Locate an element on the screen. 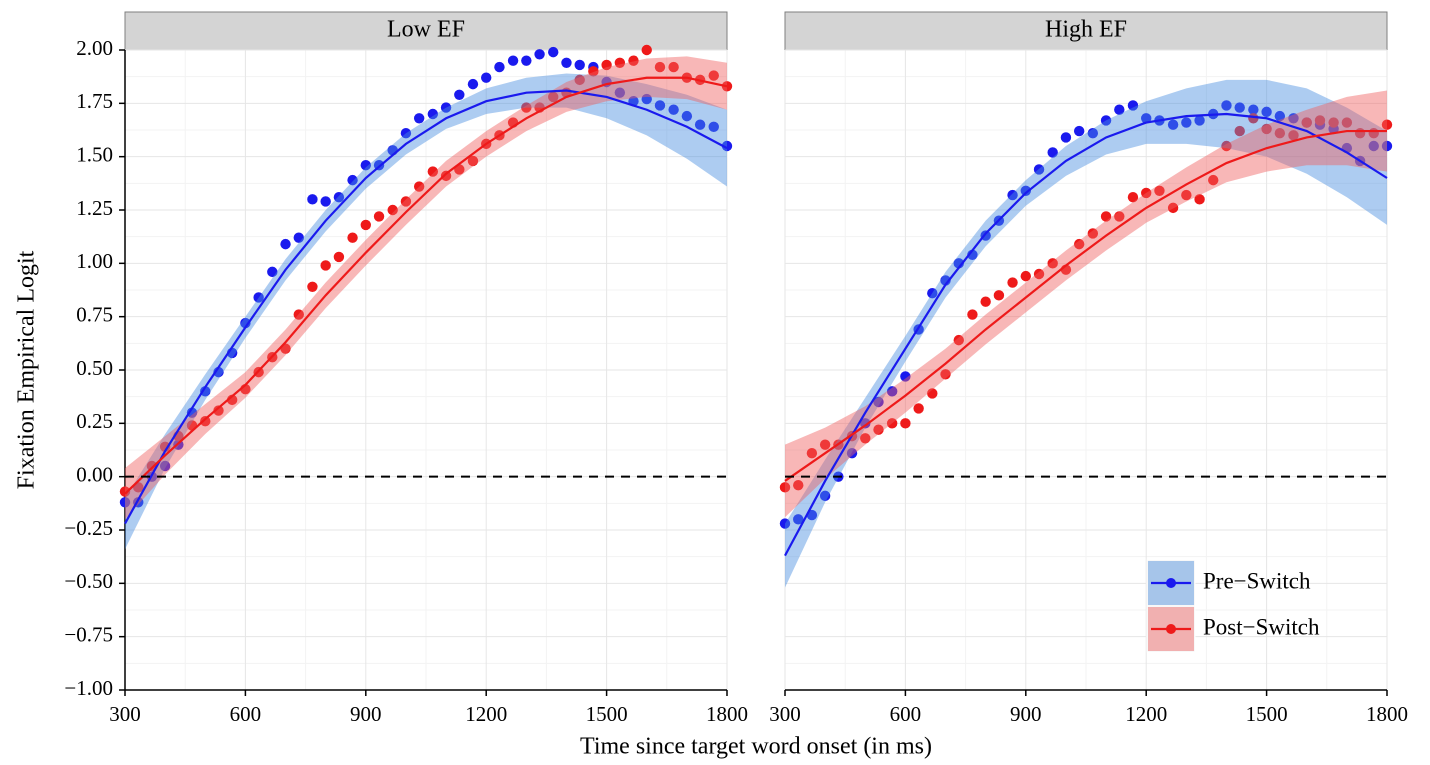 The image size is (1430, 765). y-tick-label: 0.50 is located at coordinates (94, 368).